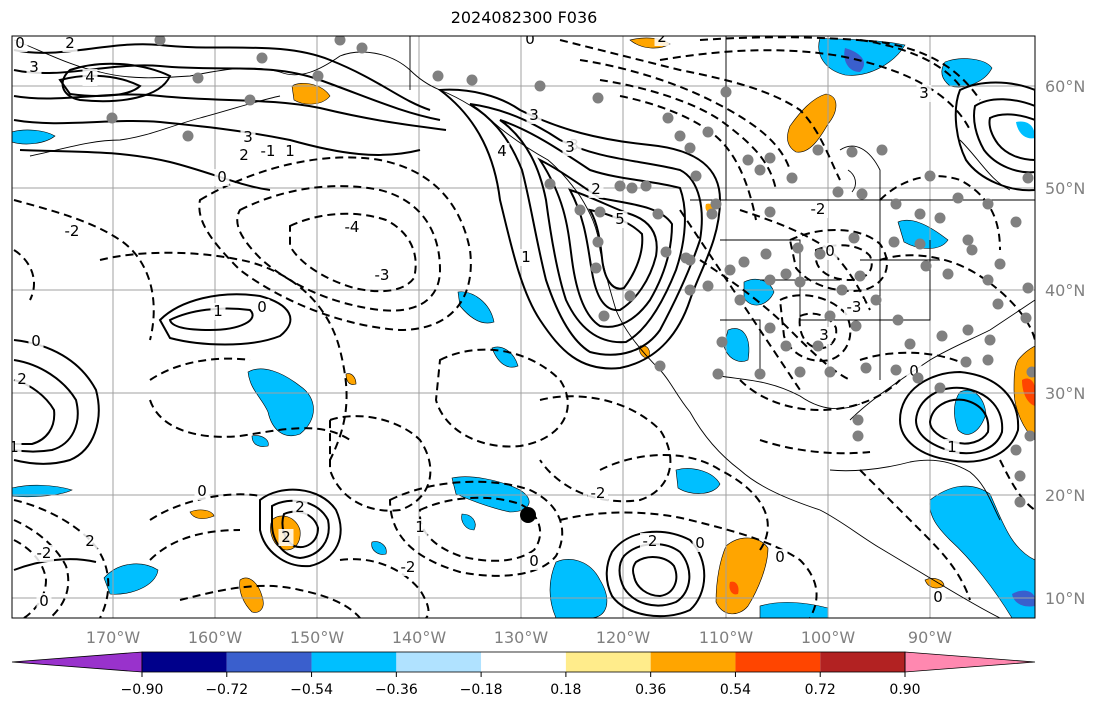 The image size is (1105, 712). I want to click on colorbar-tick-label: −0.18, so click(481, 690).